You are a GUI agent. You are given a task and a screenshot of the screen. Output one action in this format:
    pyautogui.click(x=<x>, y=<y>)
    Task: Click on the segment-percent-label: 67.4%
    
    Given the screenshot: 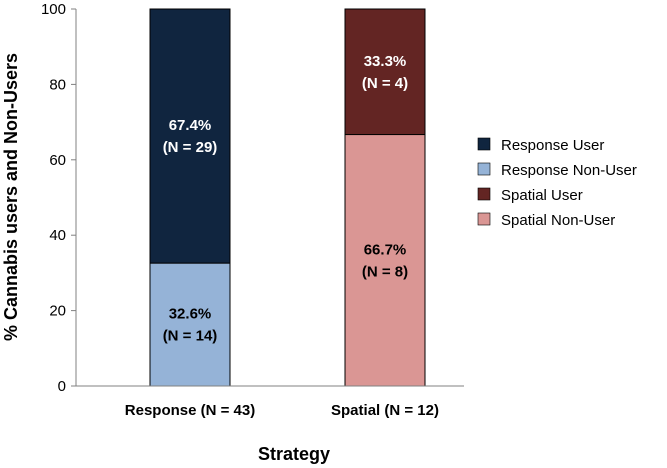 What is the action you would take?
    pyautogui.click(x=190, y=125)
    